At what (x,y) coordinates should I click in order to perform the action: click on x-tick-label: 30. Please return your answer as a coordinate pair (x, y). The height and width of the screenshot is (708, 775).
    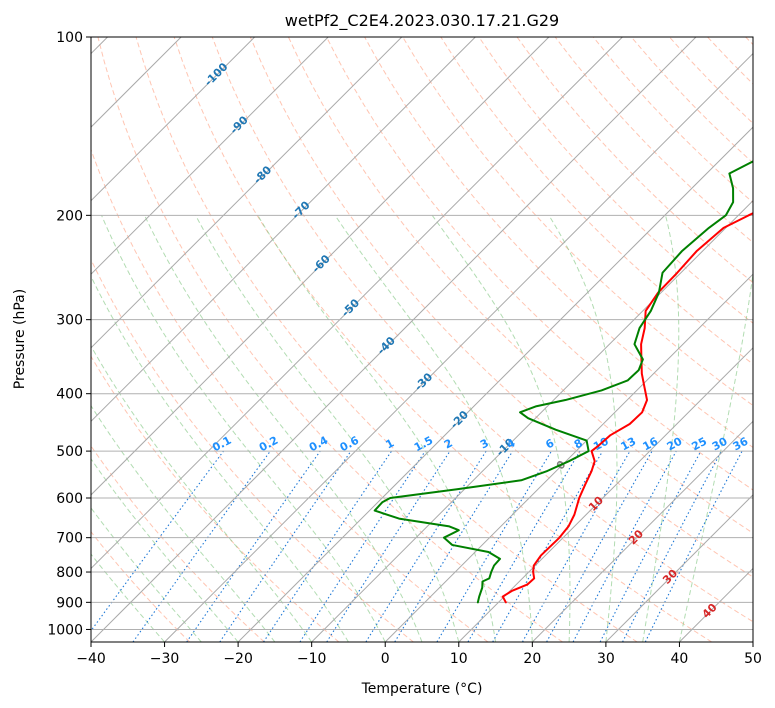
    Looking at the image, I should click on (606, 659).